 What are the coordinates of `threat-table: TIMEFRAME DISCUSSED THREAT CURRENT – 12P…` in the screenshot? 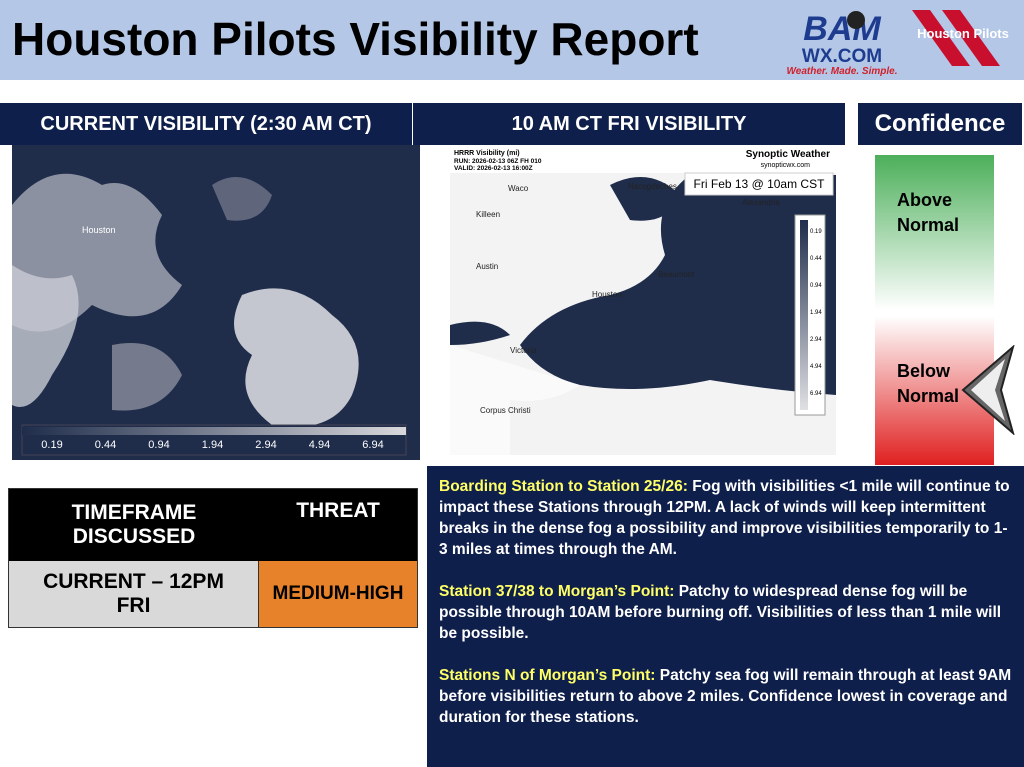 It's located at (213, 558).